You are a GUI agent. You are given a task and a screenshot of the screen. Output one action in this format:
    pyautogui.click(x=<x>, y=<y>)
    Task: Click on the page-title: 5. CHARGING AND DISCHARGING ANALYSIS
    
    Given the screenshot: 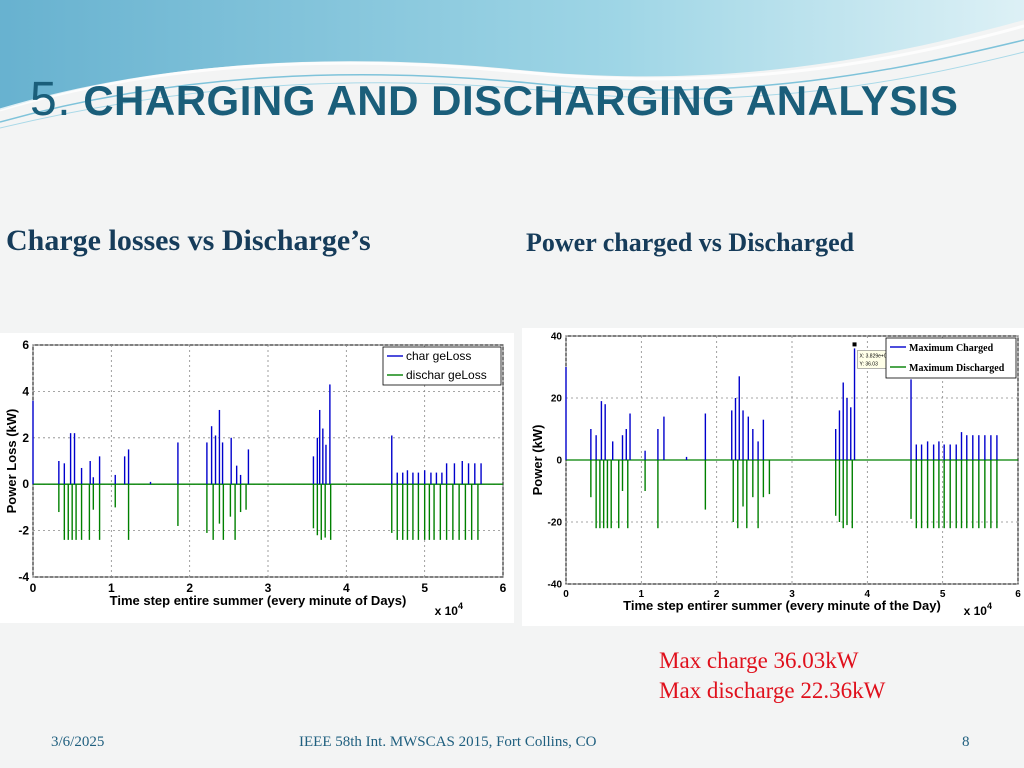 What is the action you would take?
    pyautogui.click(x=494, y=99)
    